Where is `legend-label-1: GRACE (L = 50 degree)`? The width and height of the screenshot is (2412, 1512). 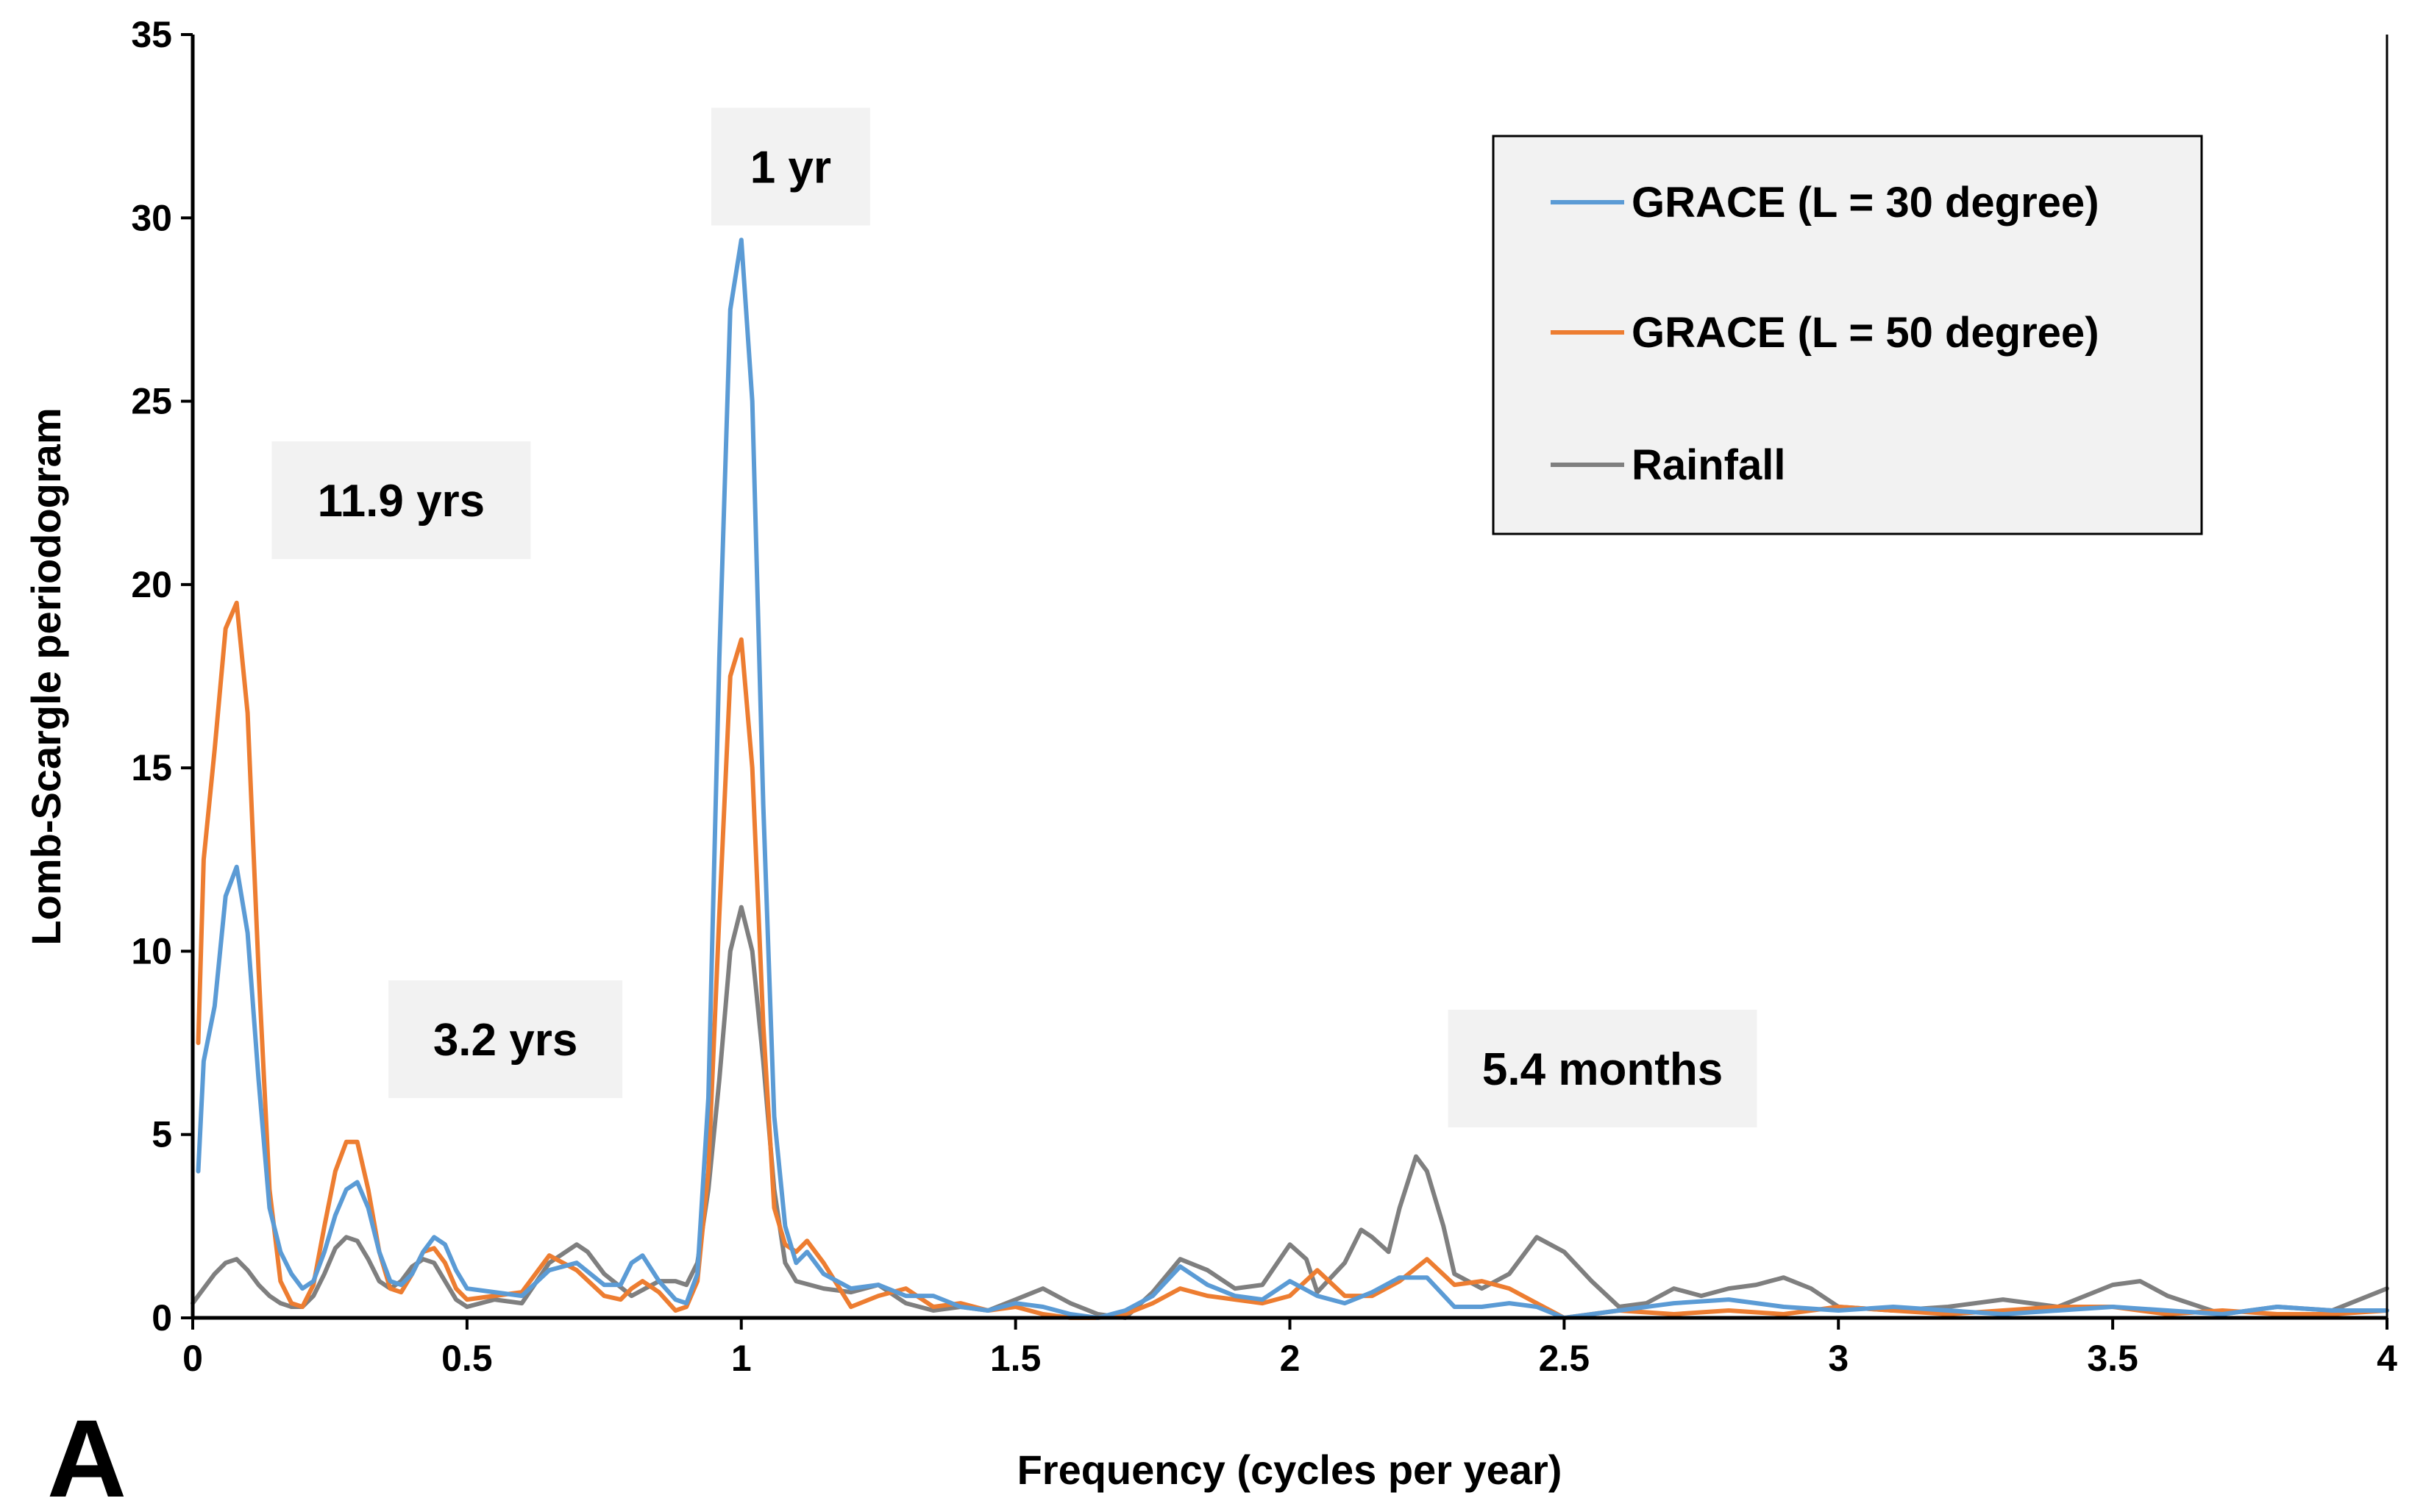 legend-label-1: GRACE (L = 50 degree) is located at coordinates (1866, 333).